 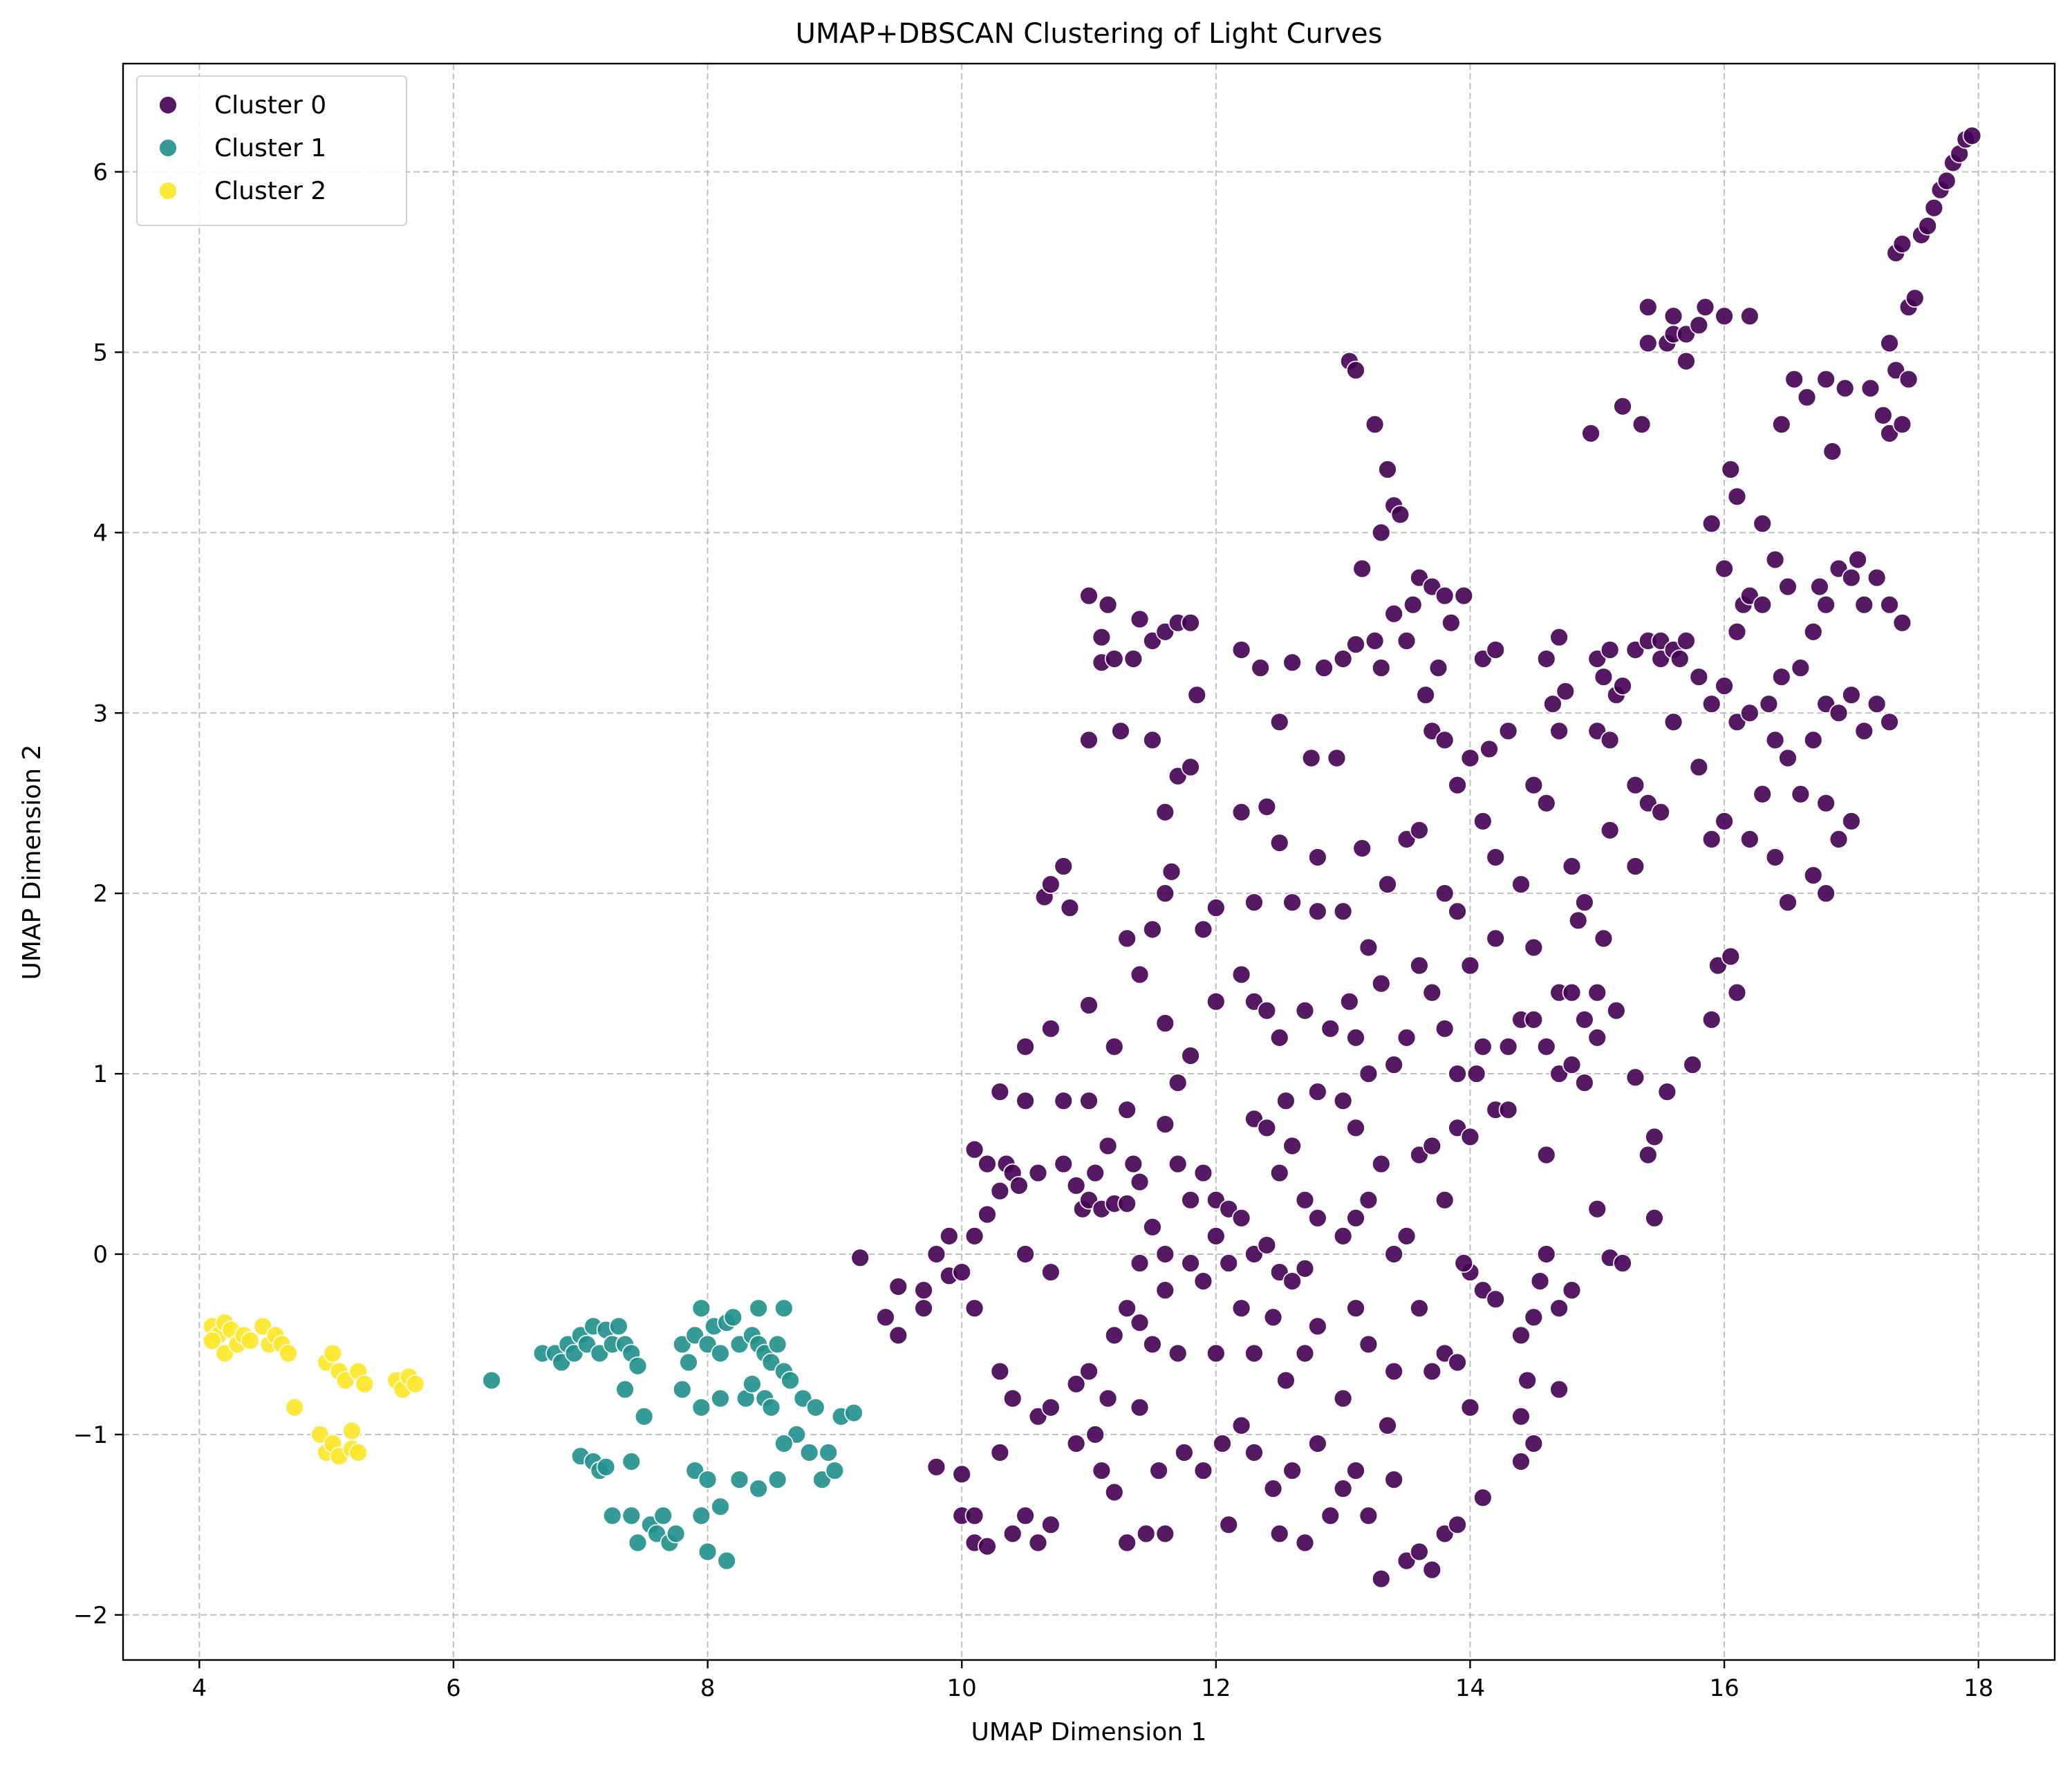 What do you see at coordinates (962, 1688) in the screenshot?
I see `x-tick-label: 10` at bounding box center [962, 1688].